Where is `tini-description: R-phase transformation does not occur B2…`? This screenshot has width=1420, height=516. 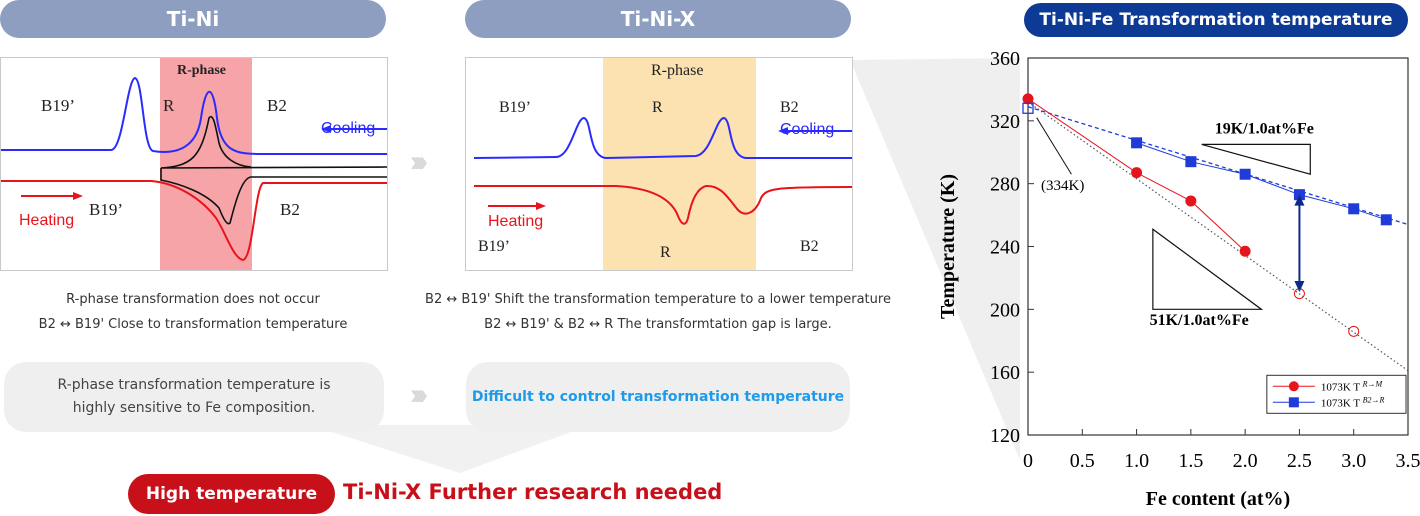
tini-description: R-phase transformation does not occur B2… is located at coordinates (193, 312).